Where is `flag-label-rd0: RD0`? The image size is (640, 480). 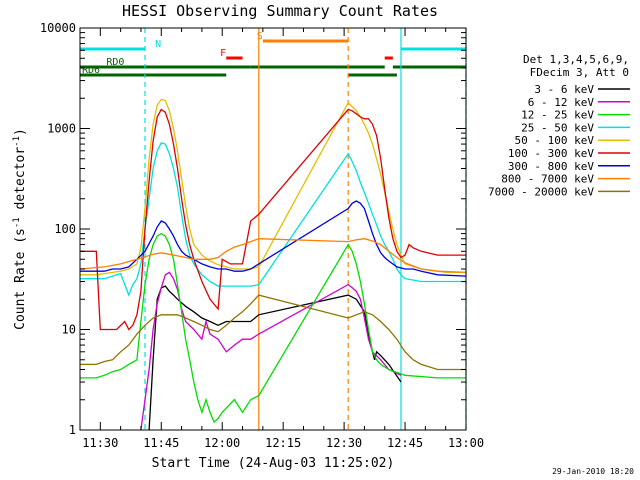
flag-label-rd0: RD0 is located at coordinates (115, 62).